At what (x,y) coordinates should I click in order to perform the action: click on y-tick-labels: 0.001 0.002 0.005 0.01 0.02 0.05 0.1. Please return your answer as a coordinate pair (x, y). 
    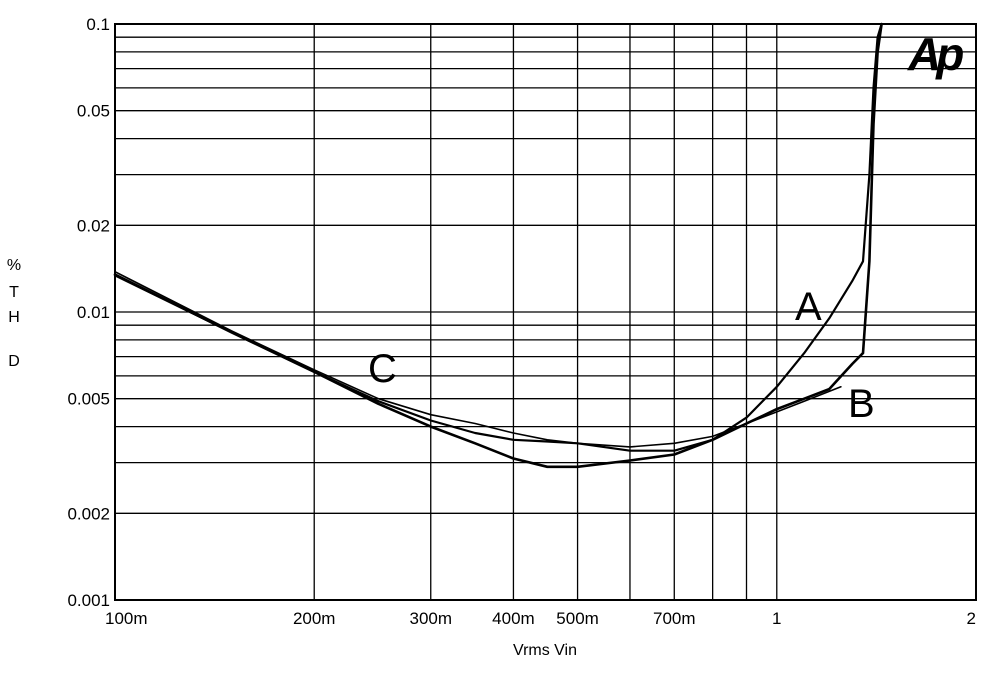
    Looking at the image, I should click on (88, 312).